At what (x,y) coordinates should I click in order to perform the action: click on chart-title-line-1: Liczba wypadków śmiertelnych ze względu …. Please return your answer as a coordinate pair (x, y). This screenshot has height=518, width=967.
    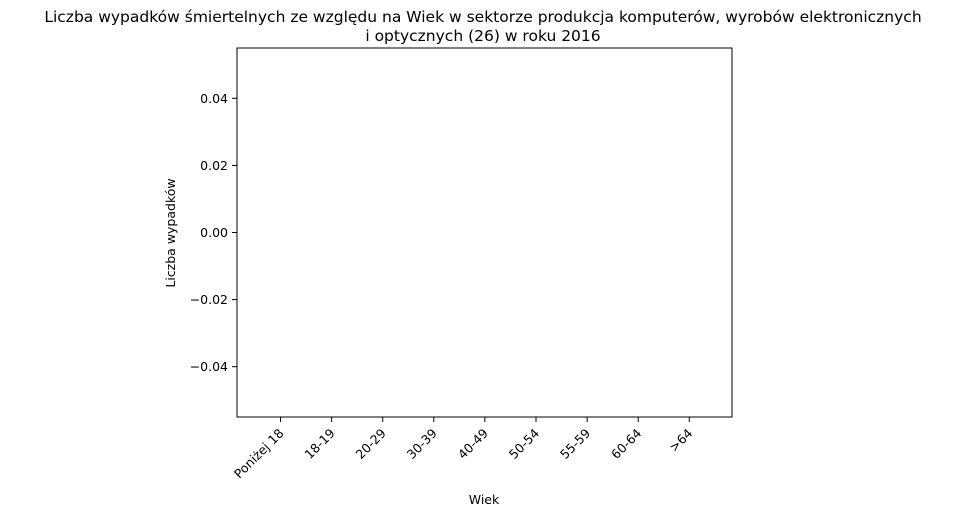
    Looking at the image, I should click on (482, 17).